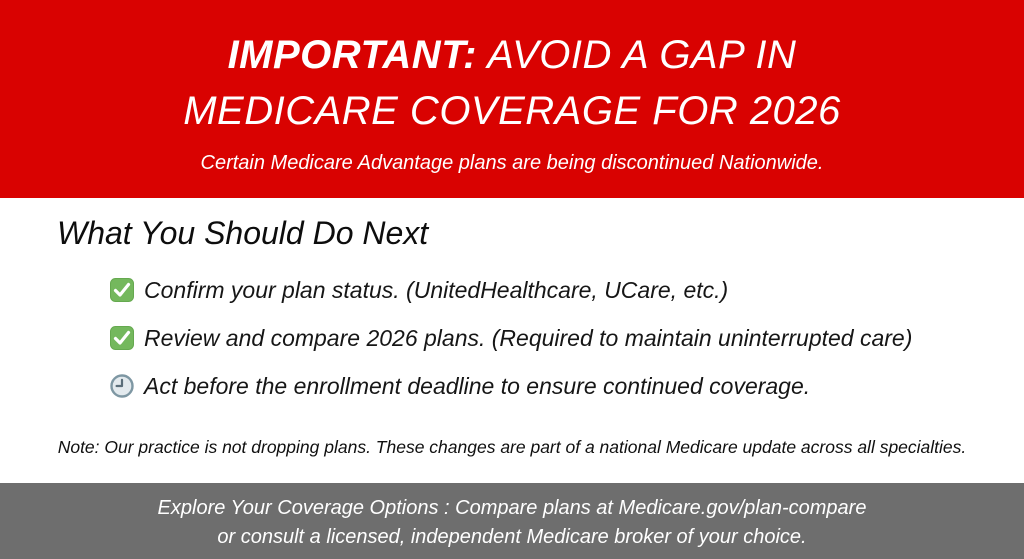  I want to click on headline-line1-rest: AVOID A GAP IN, so click(636, 55).